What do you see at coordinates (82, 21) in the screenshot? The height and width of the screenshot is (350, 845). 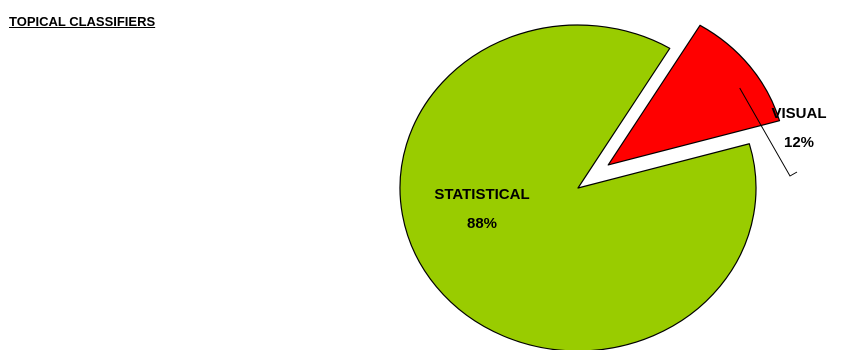 I see `chart-title: TOPICAL CLASSIFIERS` at bounding box center [82, 21].